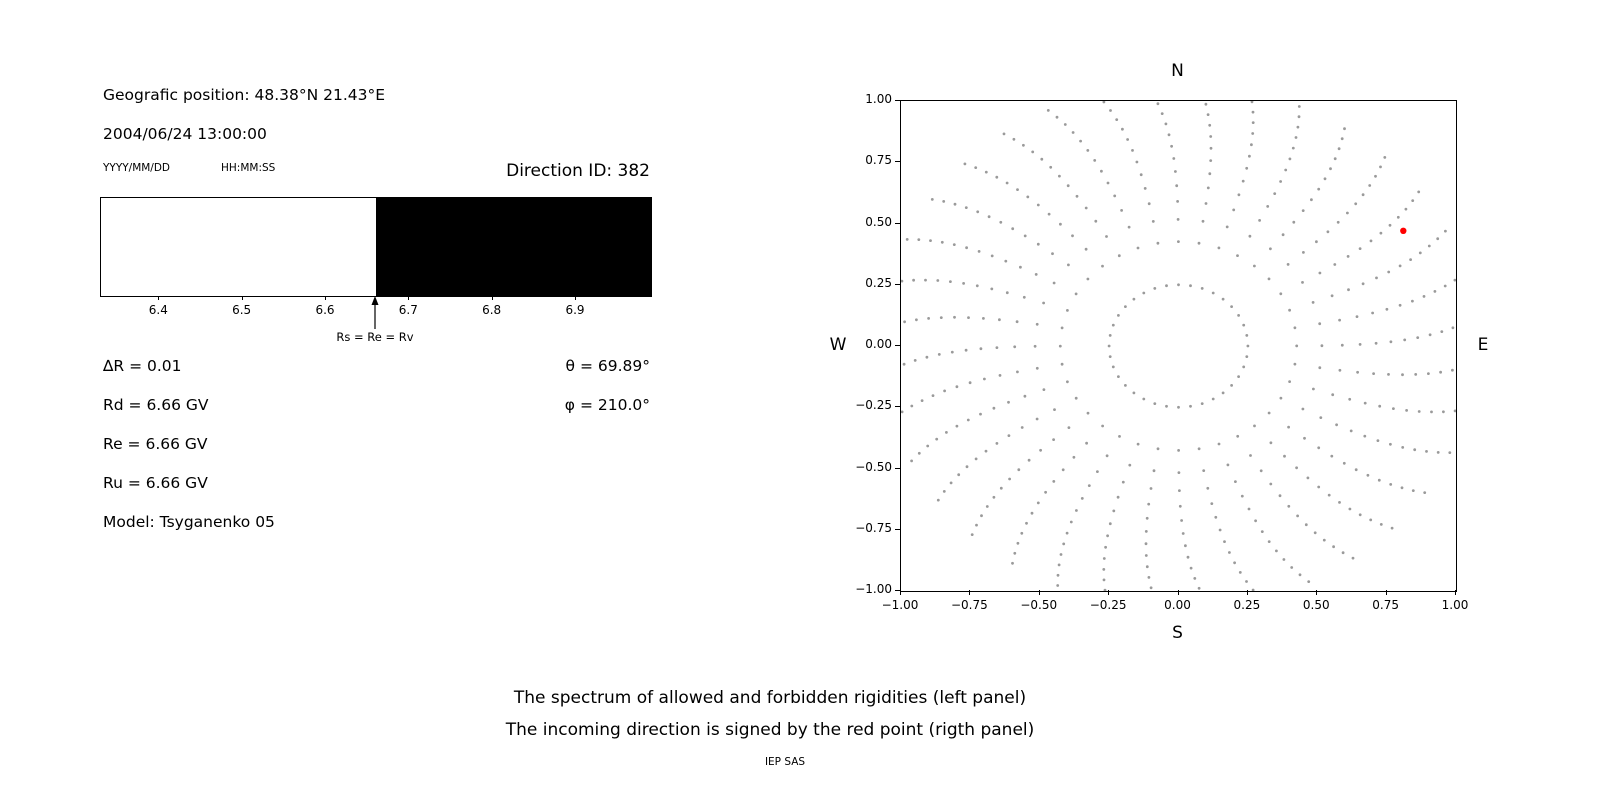 The image size is (1600, 800). Describe the element at coordinates (1455, 605) in the screenshot. I see `polar-xtick-label: 1.00` at that location.